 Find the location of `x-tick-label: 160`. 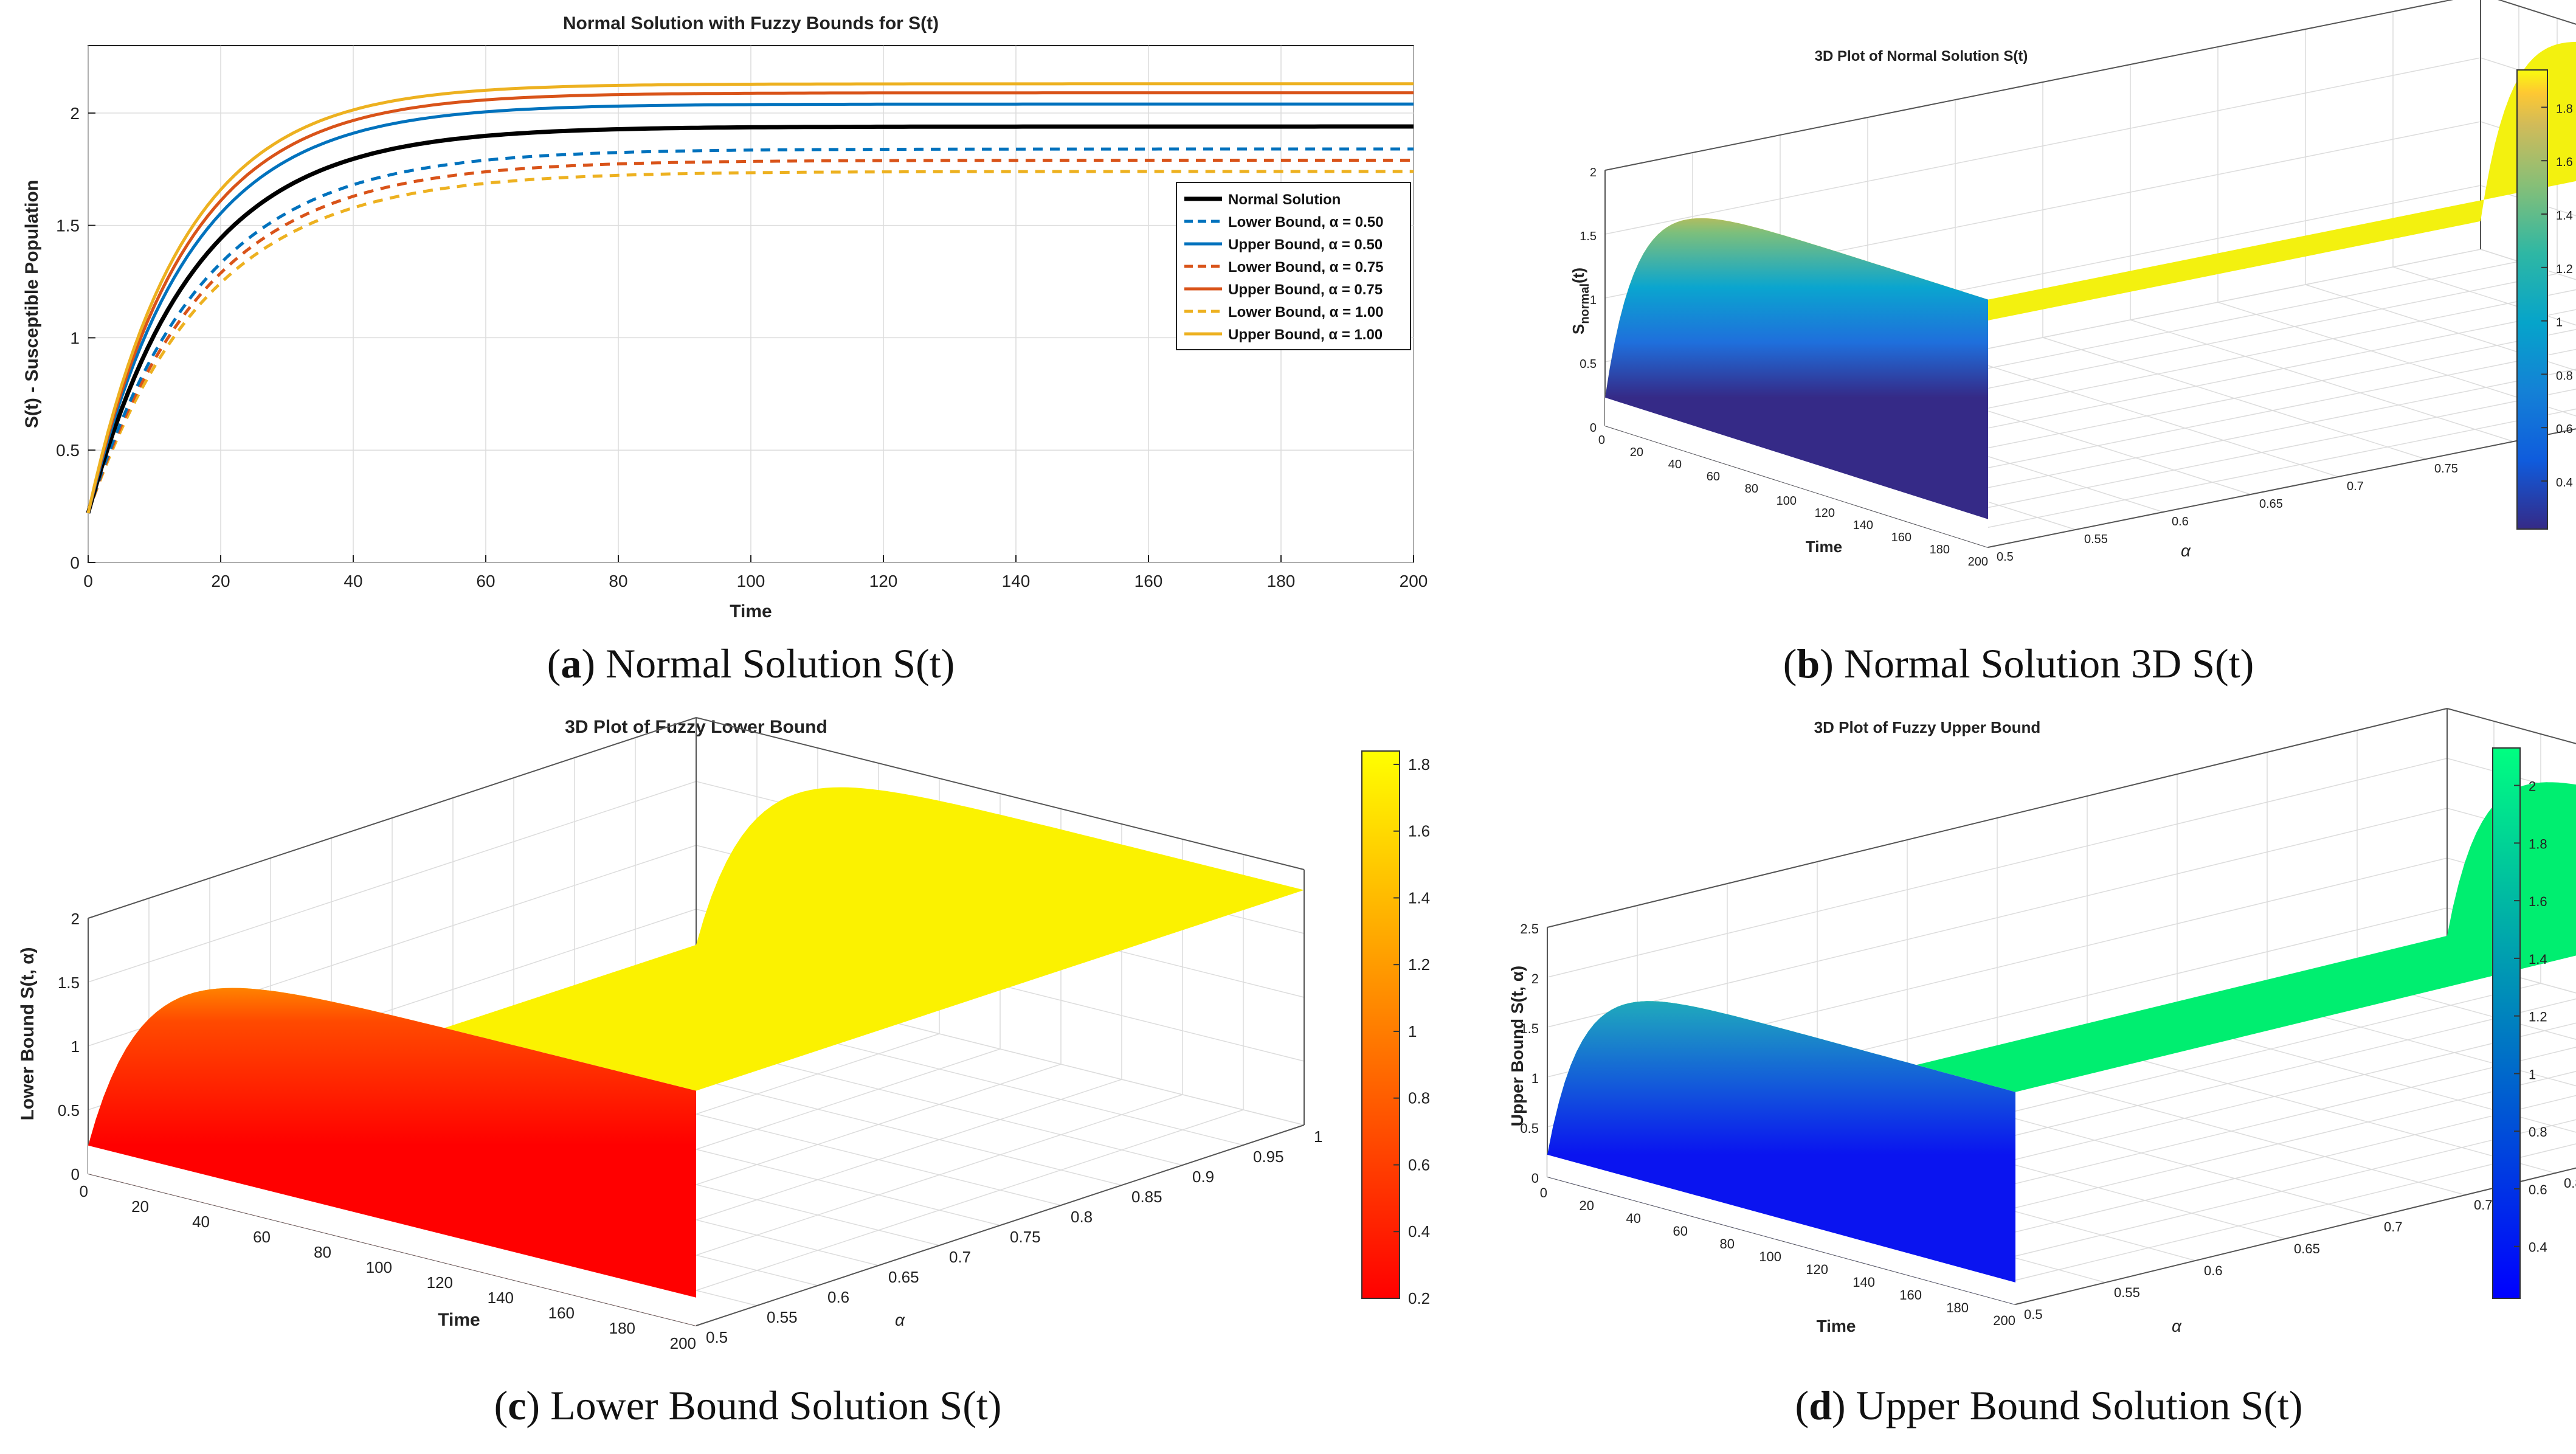

x-tick-label: 160 is located at coordinates (1901, 537).